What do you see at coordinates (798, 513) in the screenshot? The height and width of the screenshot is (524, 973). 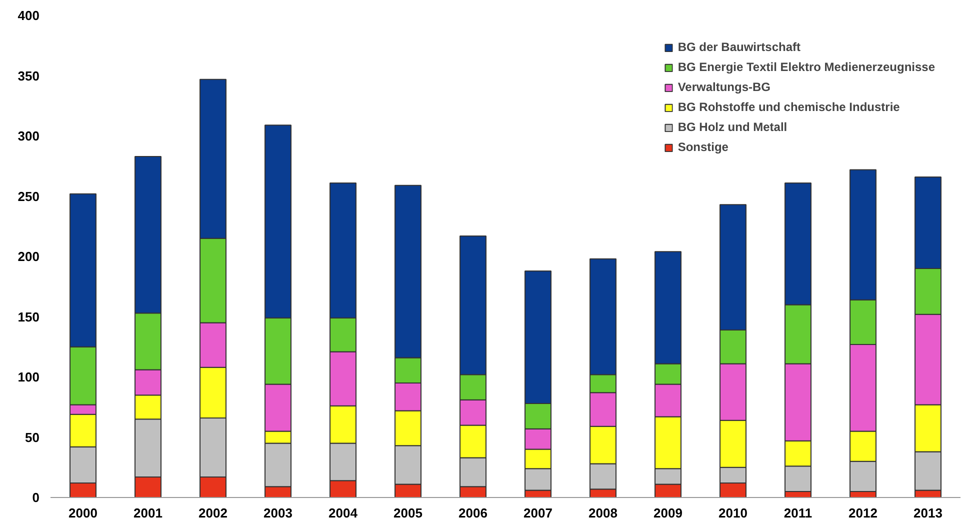 I see `x-tick-label: 2011` at bounding box center [798, 513].